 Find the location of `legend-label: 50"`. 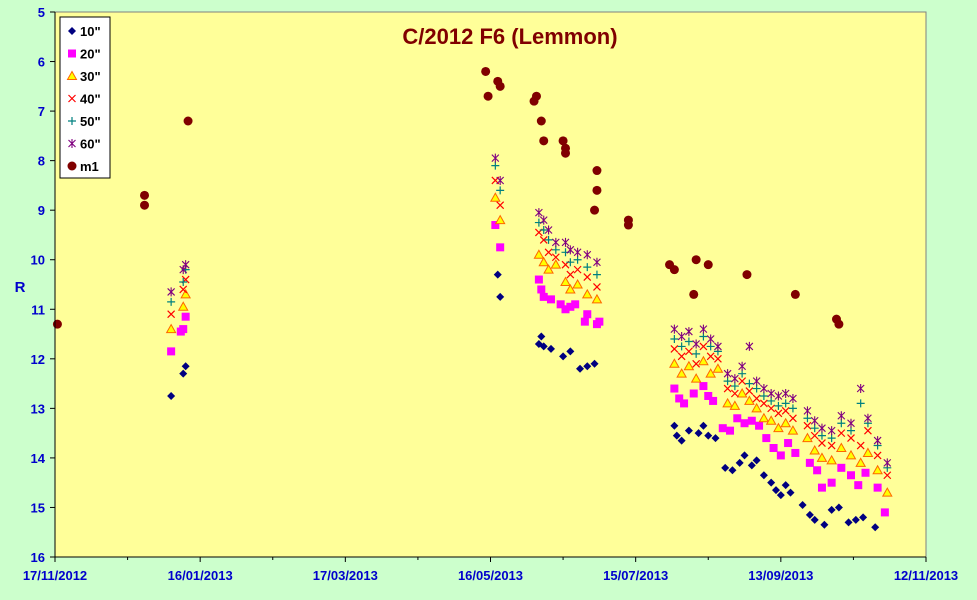

legend-label: 50" is located at coordinates (90, 121).